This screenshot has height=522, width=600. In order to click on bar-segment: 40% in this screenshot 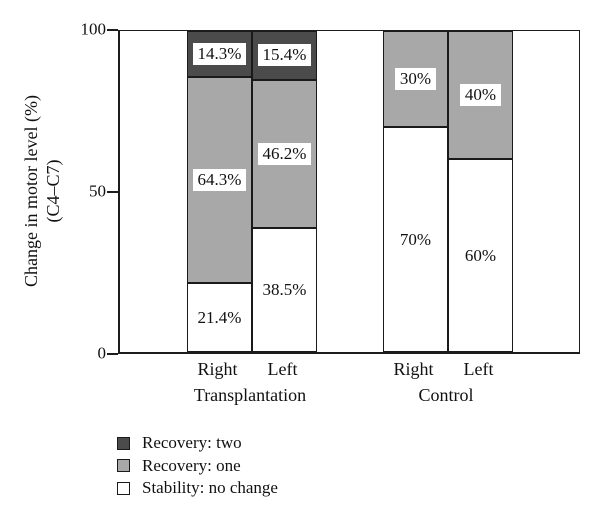, I will do `click(480, 95)`.